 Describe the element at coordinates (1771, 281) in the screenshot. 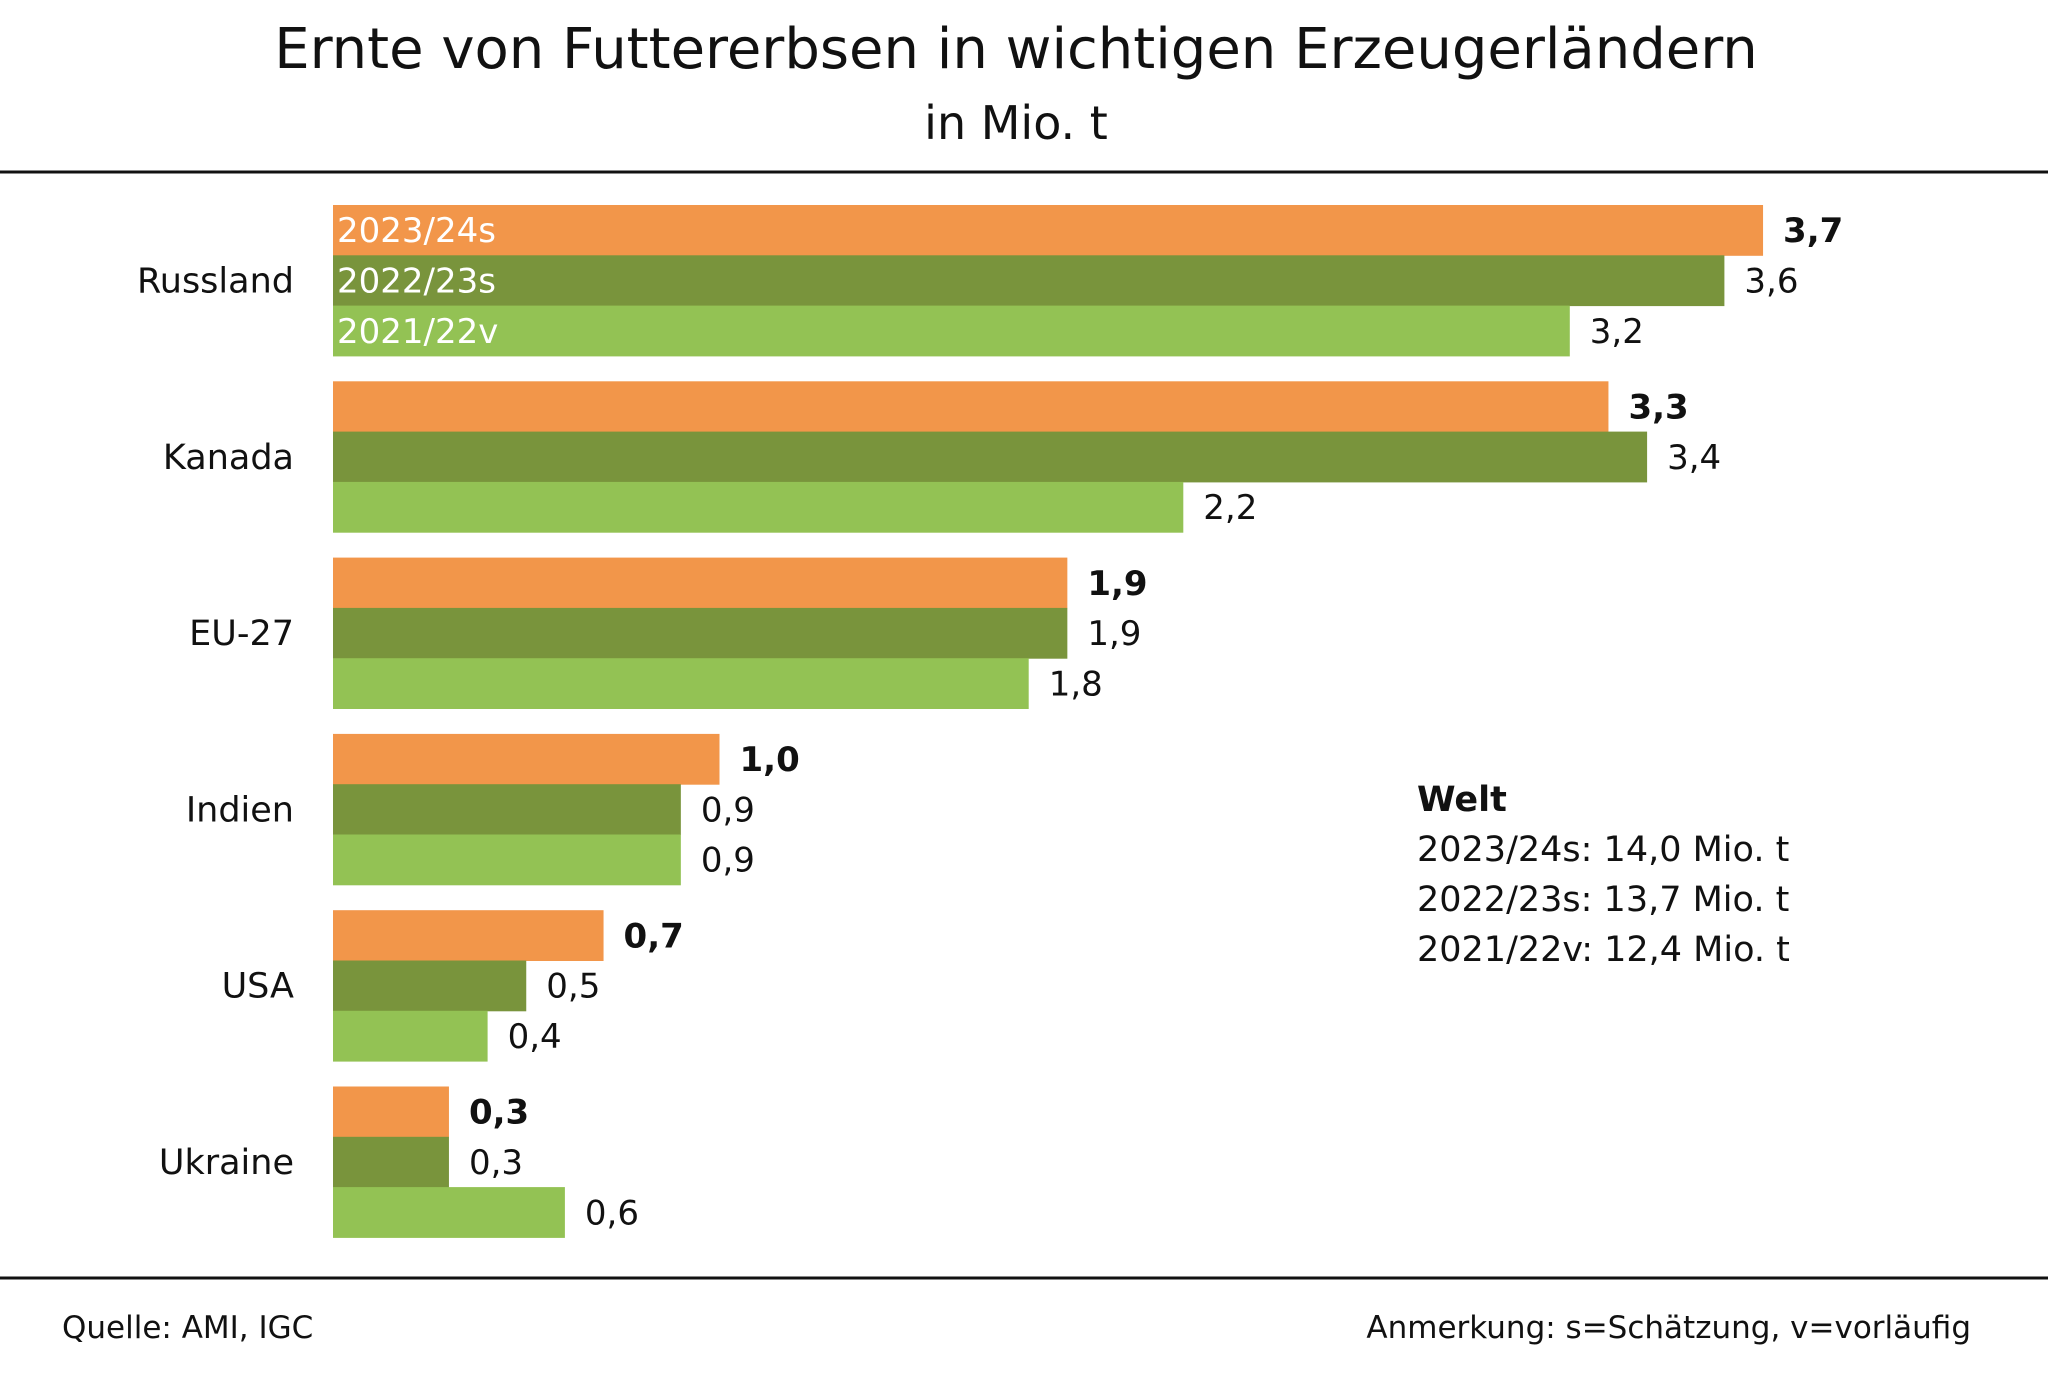

I see `value-label: 3,6` at that location.